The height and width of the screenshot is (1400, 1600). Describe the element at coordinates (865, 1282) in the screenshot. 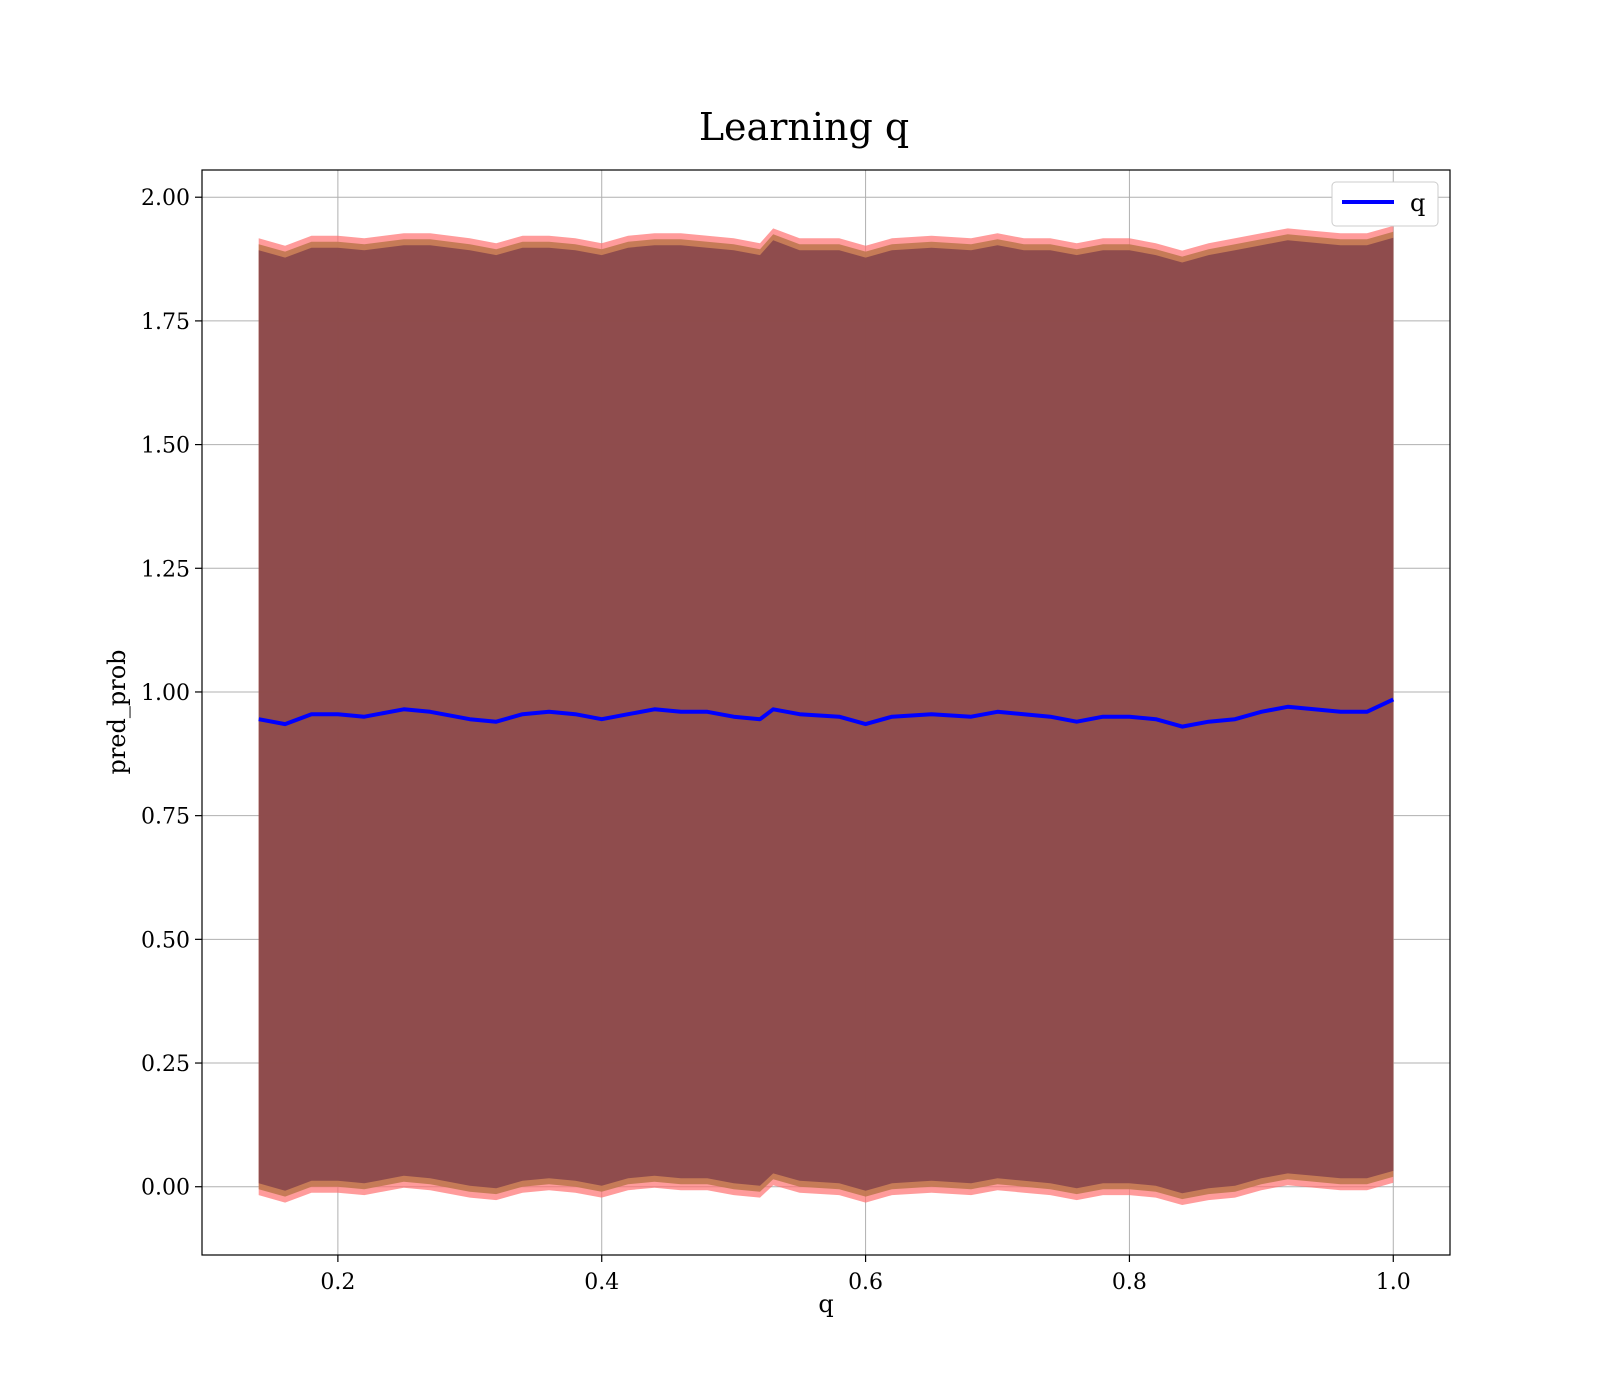

I see `x-tick-label: 0.6` at that location.